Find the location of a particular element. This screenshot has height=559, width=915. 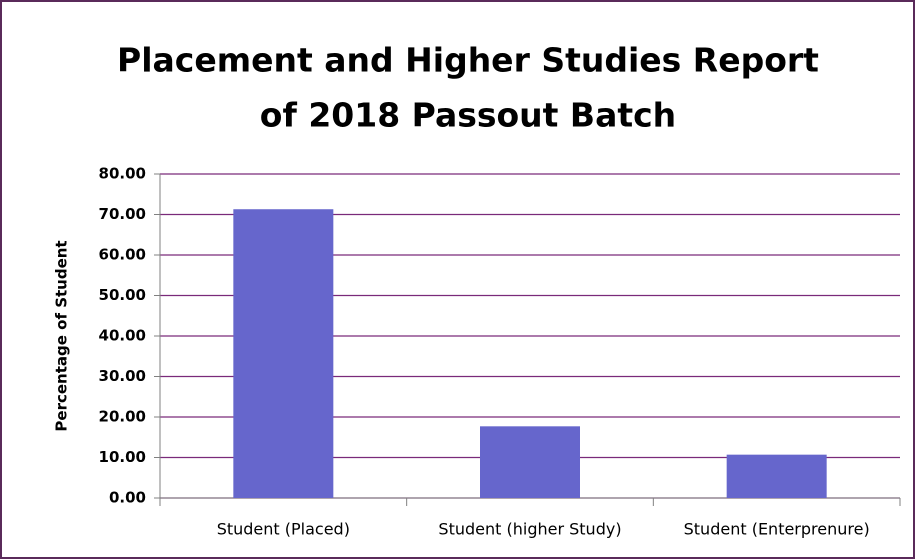

y-tick-label: 10.00 is located at coordinates (122, 457).